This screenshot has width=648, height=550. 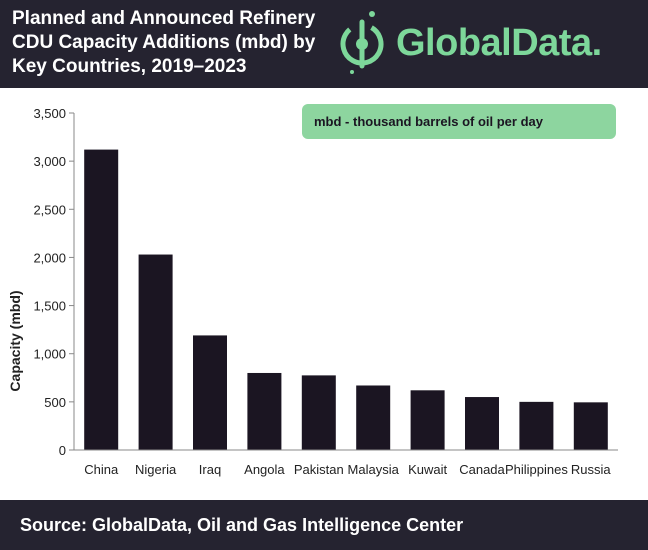 What do you see at coordinates (374, 469) in the screenshot?
I see `x-tick-label: Malaysia` at bounding box center [374, 469].